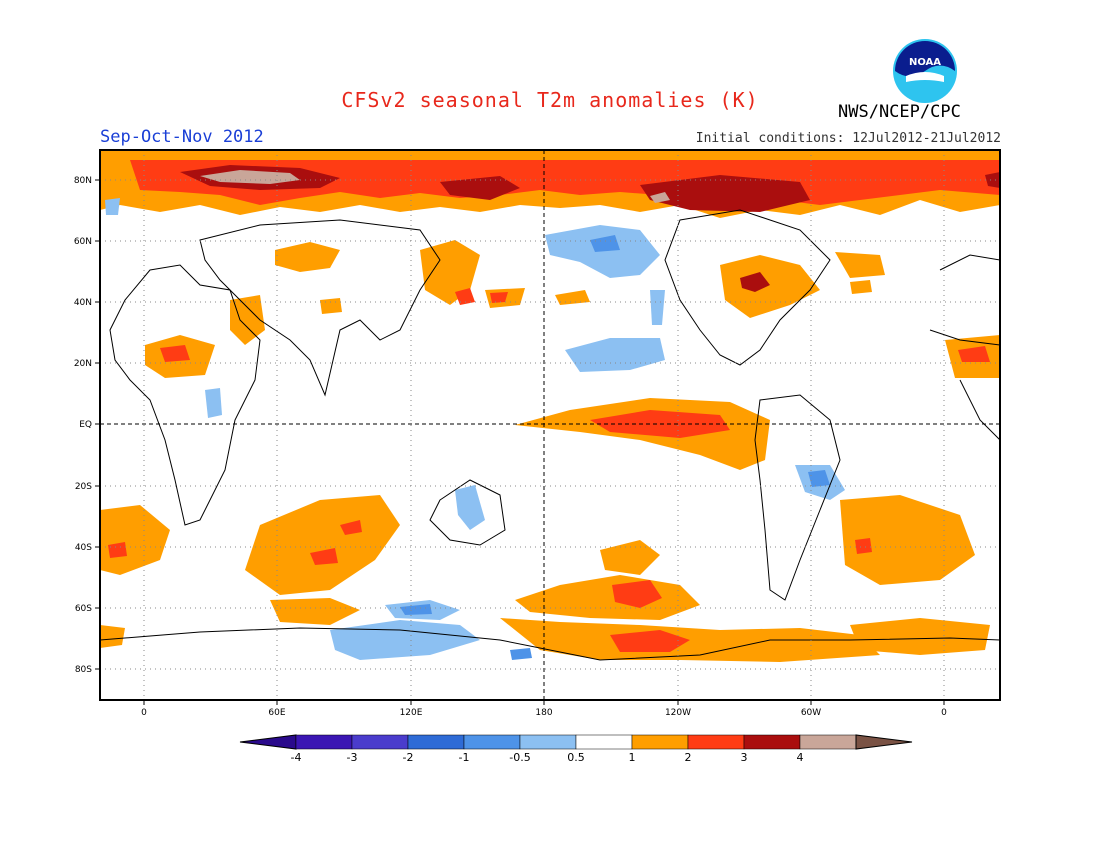  I want to click on lon-label: 60W, so click(811, 713).